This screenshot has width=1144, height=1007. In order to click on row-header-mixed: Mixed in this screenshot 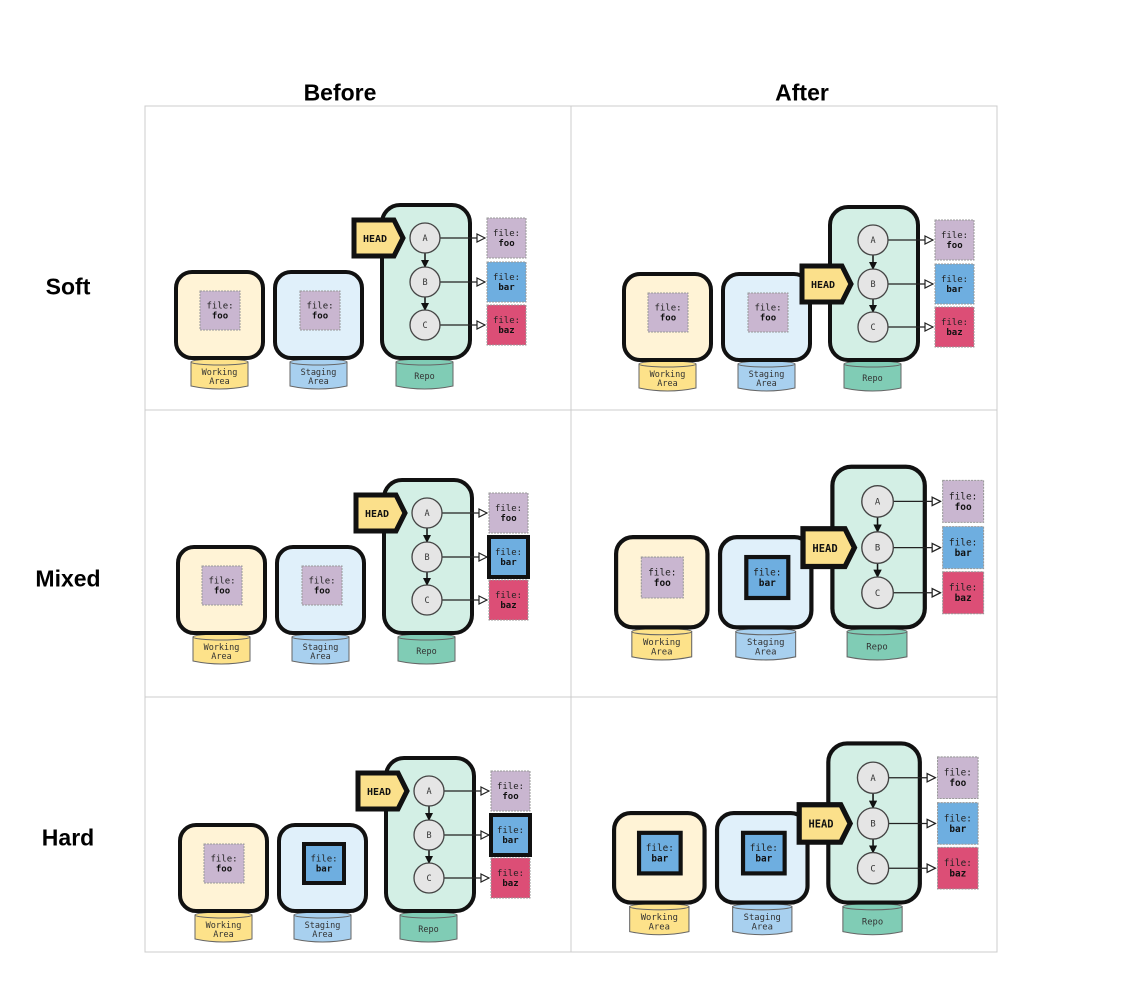, I will do `click(68, 578)`.